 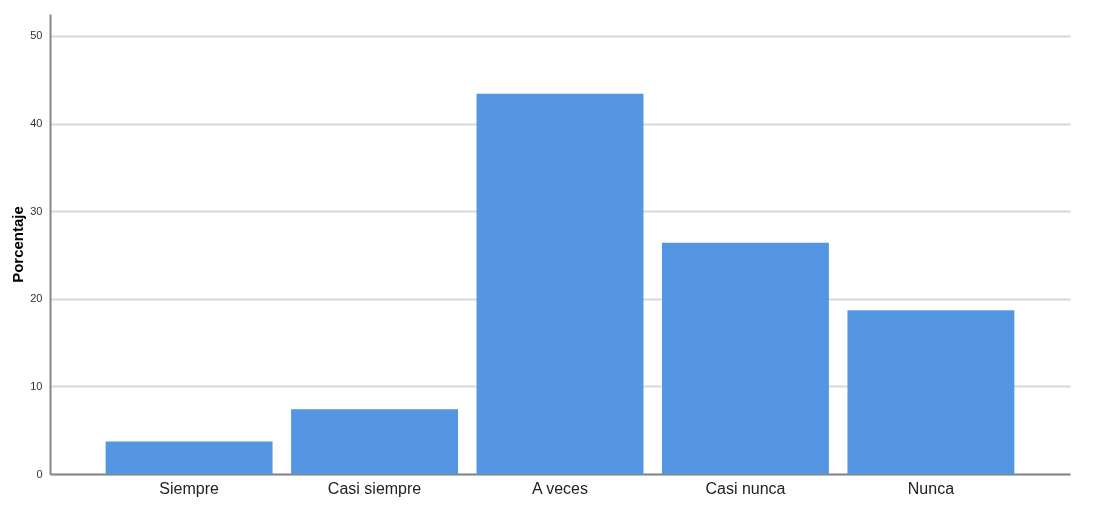 I want to click on y-tick-label: 0, so click(x=39, y=473).